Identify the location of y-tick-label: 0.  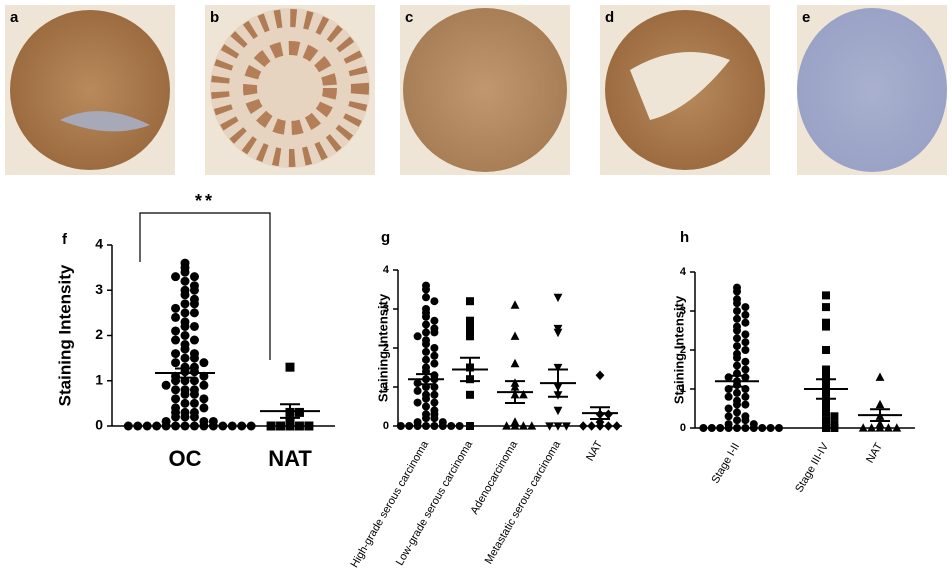
(99, 425).